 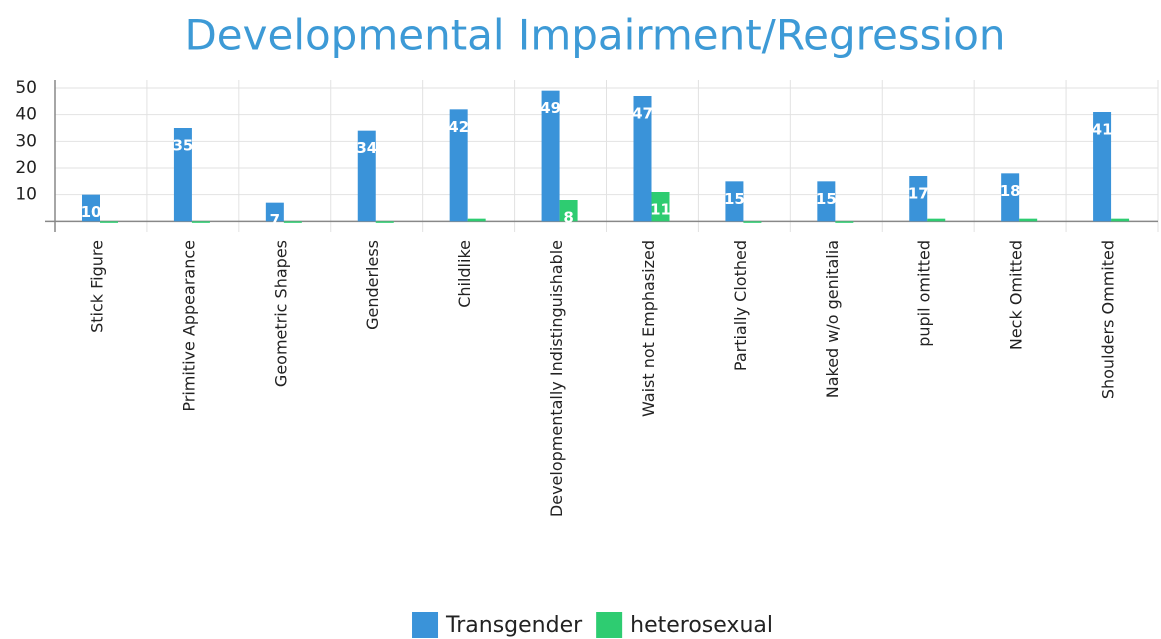 I want to click on data-label: 18, so click(x=1010, y=191).